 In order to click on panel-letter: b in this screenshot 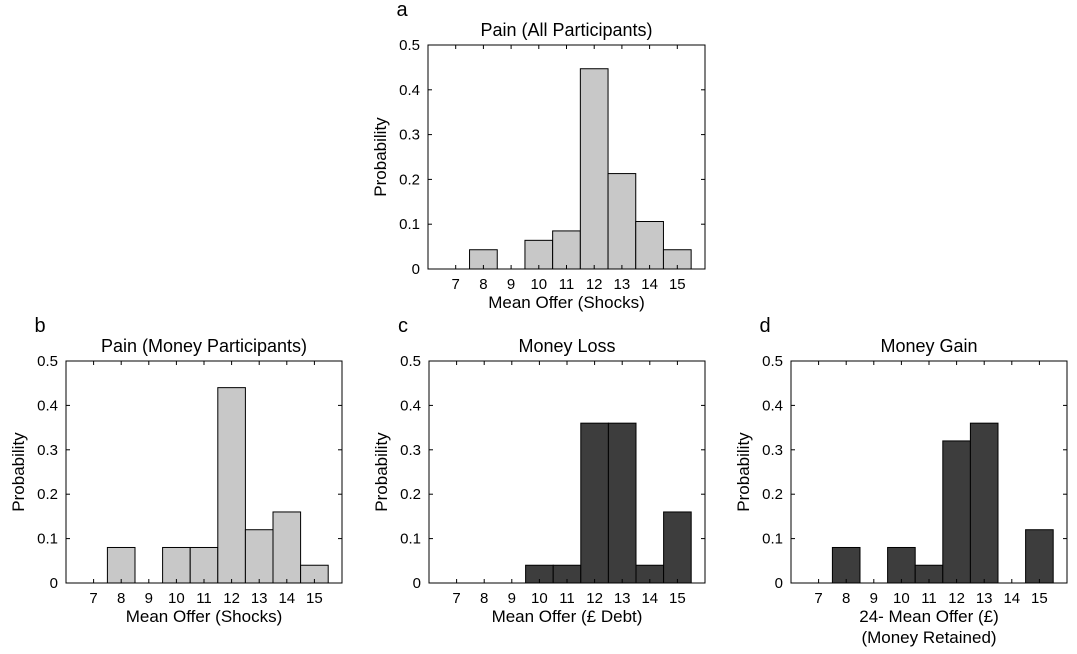, I will do `click(39, 326)`.